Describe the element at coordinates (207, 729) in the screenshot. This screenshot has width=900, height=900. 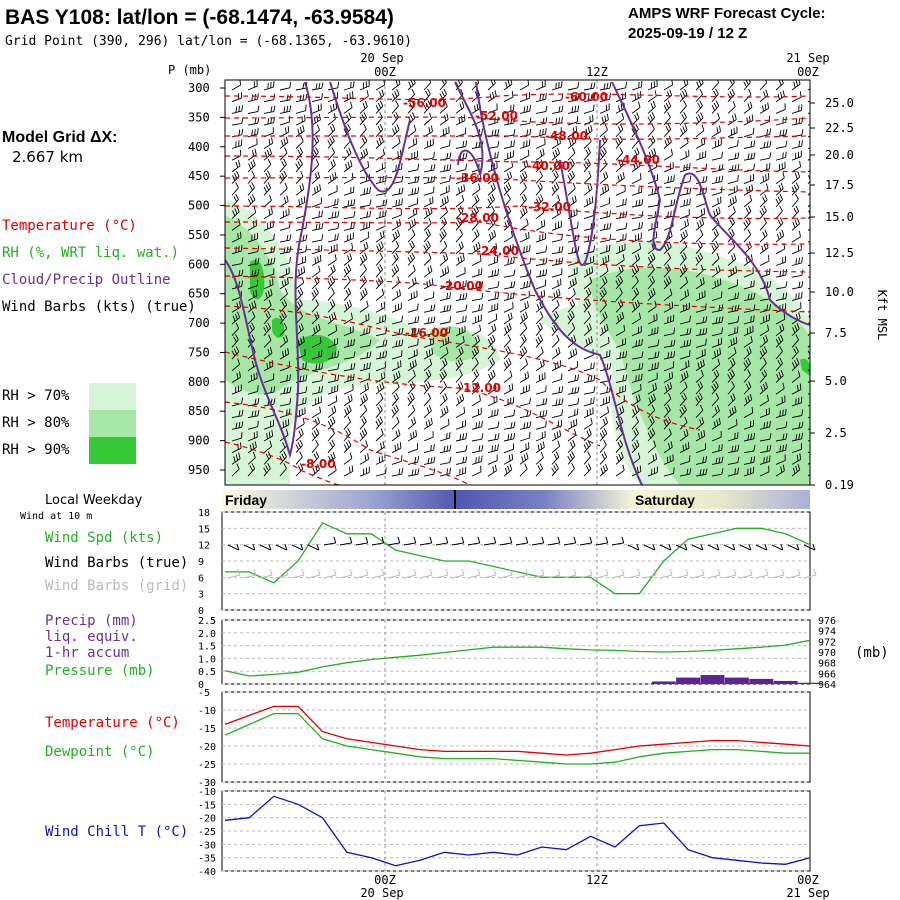
I see `panel-tick-label: -15` at that location.